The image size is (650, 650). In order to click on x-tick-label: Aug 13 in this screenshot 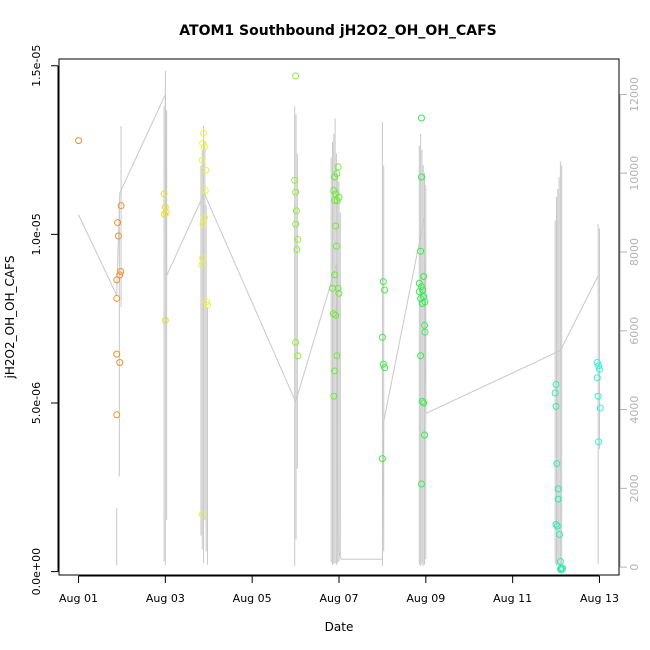, I will do `click(599, 598)`.